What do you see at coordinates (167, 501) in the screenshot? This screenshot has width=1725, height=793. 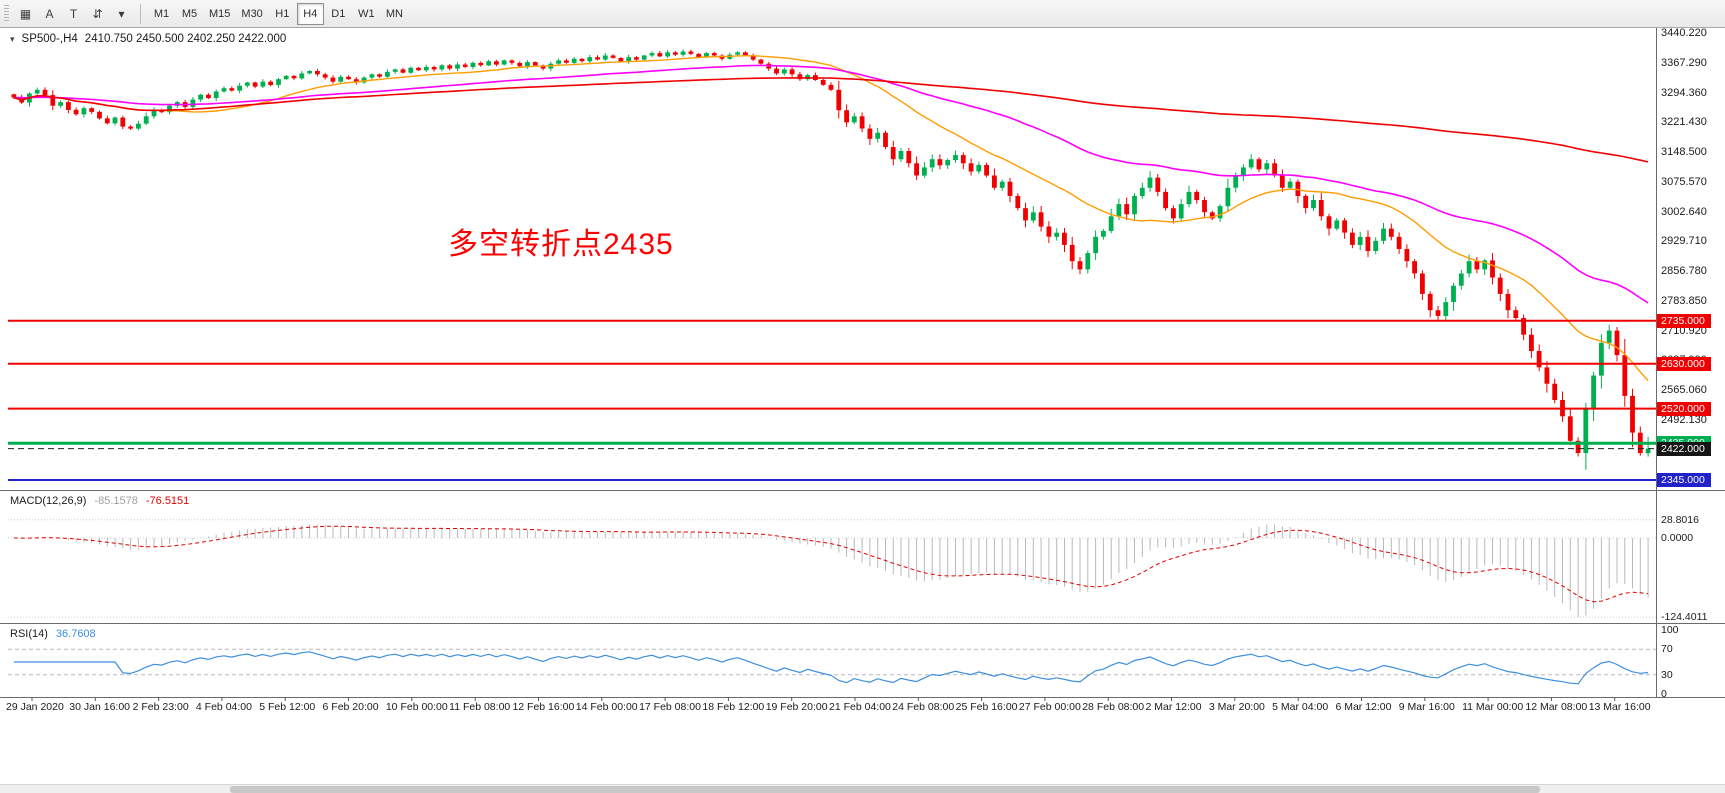 I see `macd-signal-value: -76.5151` at bounding box center [167, 501].